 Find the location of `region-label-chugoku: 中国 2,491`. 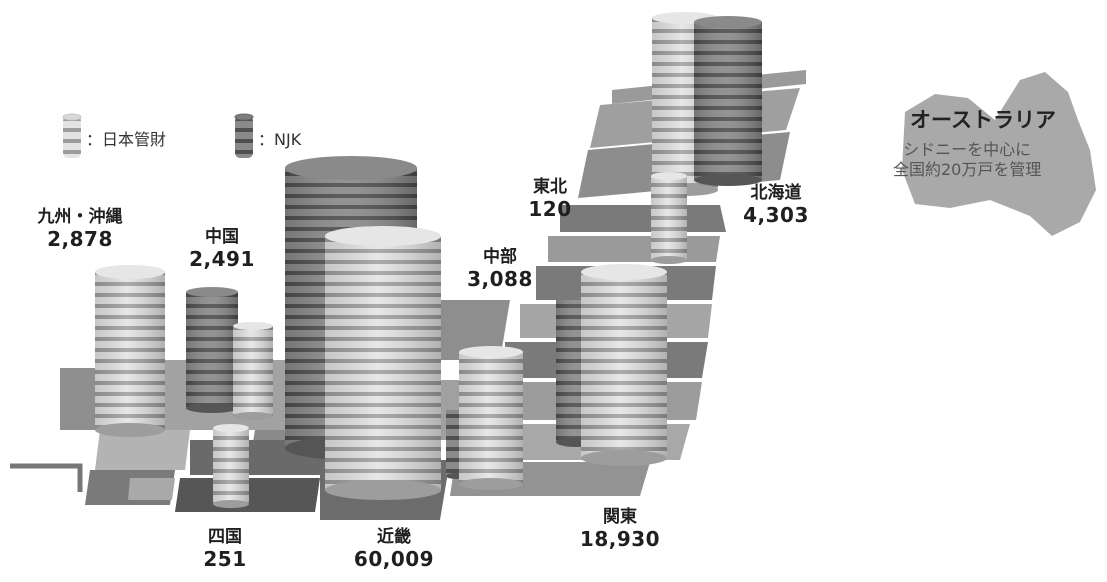

region-label-chugoku: 中国 2,491 is located at coordinates (222, 249).